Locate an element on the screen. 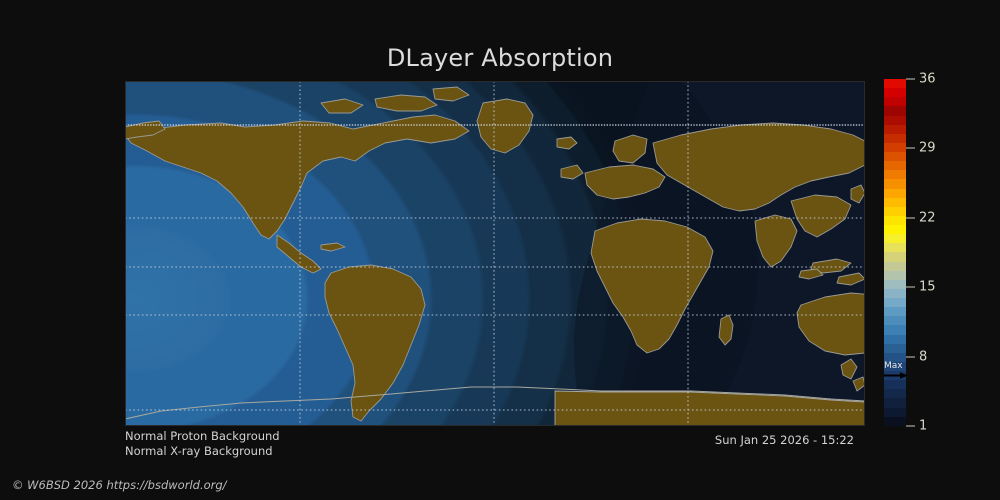 The width and height of the screenshot is (1000, 500). colorbar-tick-list: 1 8 15 22 29 36 is located at coordinates (941, 253).